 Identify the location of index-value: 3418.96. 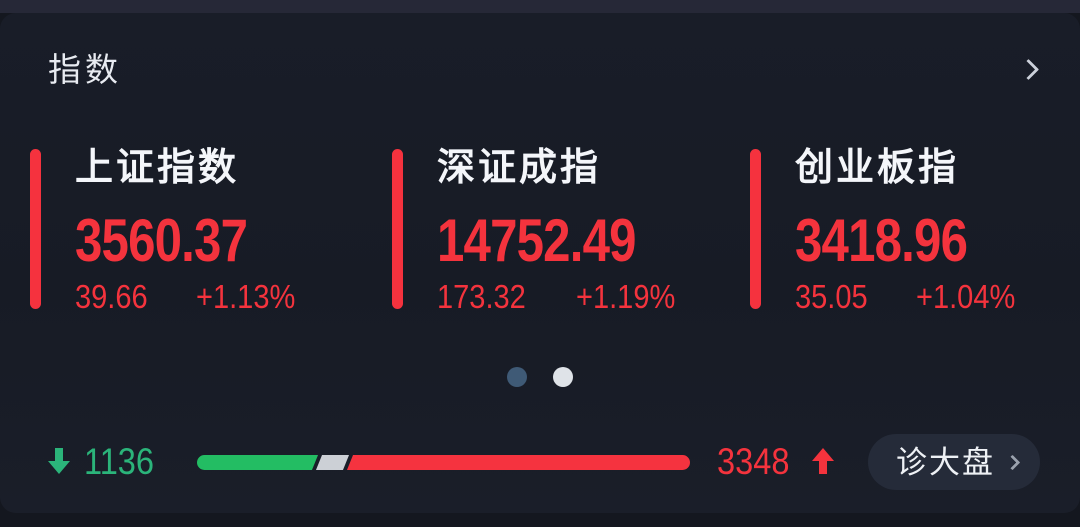
(881, 240).